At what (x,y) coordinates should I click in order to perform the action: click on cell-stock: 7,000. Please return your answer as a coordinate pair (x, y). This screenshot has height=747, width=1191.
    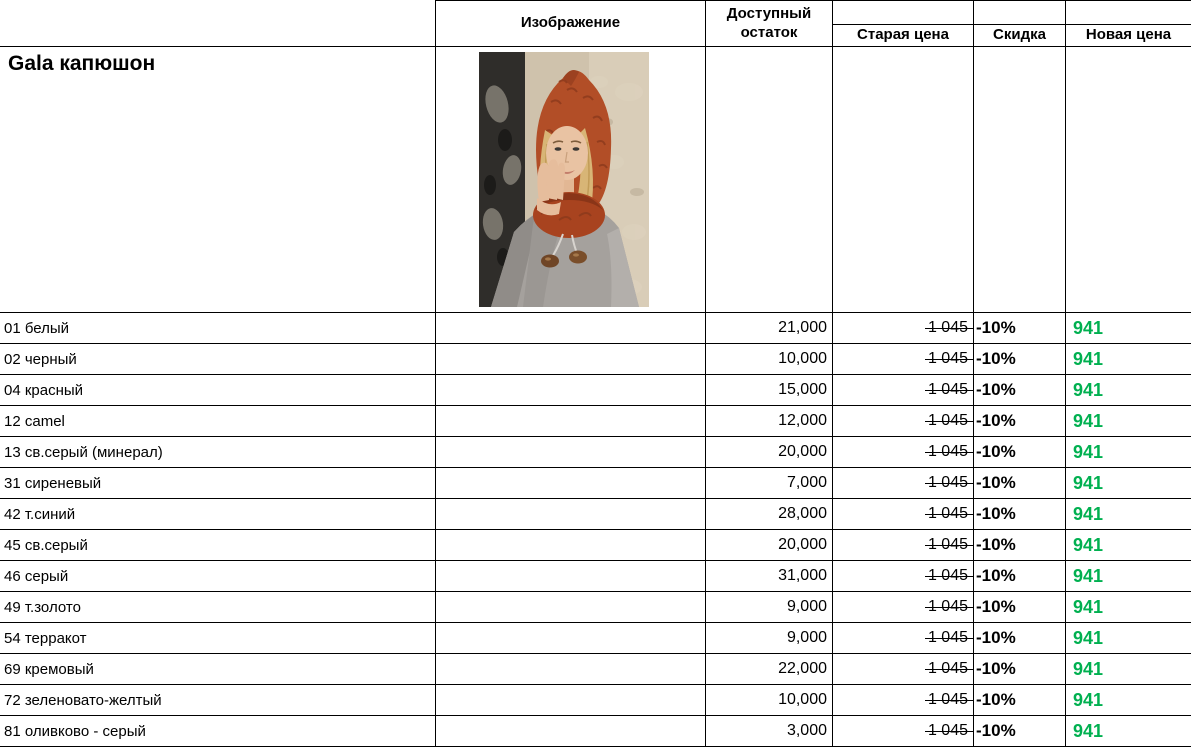
    Looking at the image, I should click on (768, 483).